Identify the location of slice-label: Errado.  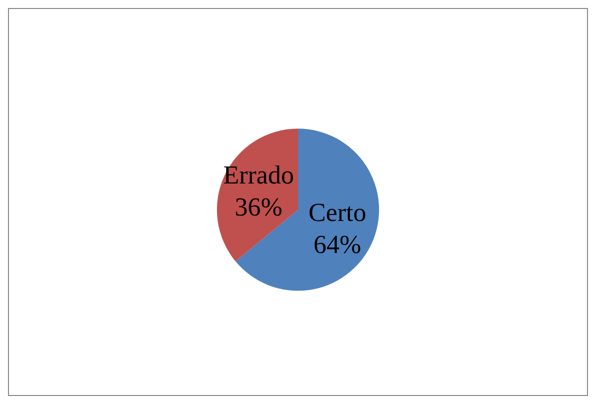
(258, 175).